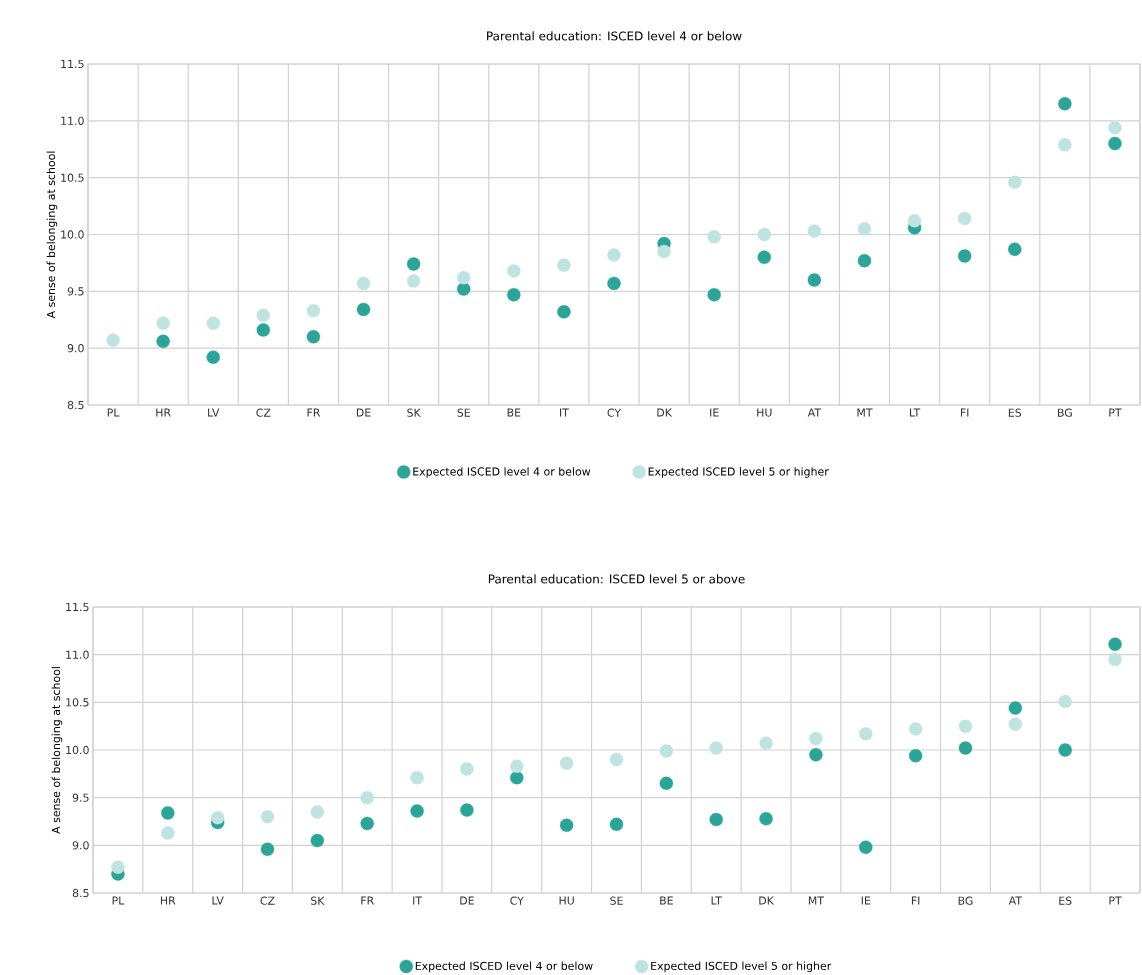 The width and height of the screenshot is (1142, 975). I want to click on x-tick-label: HR, so click(168, 900).